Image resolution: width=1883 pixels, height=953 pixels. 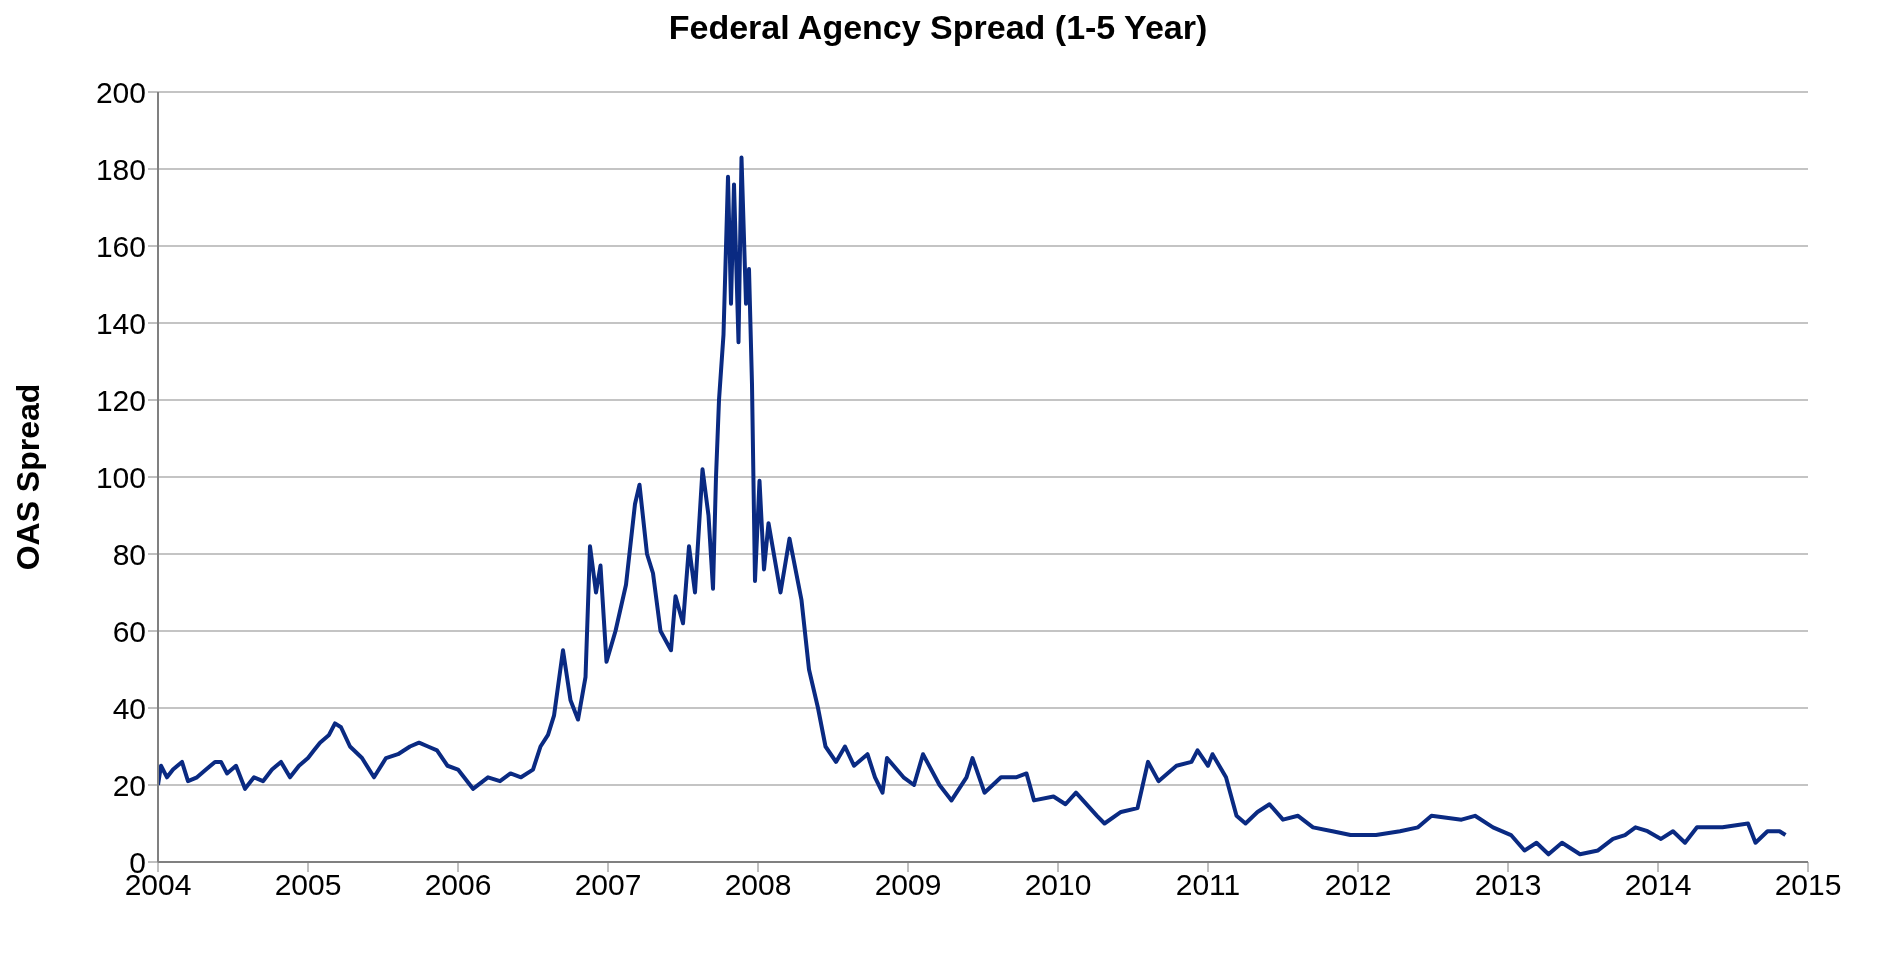 What do you see at coordinates (1208, 885) in the screenshot?
I see `x-tick-label: 2011` at bounding box center [1208, 885].